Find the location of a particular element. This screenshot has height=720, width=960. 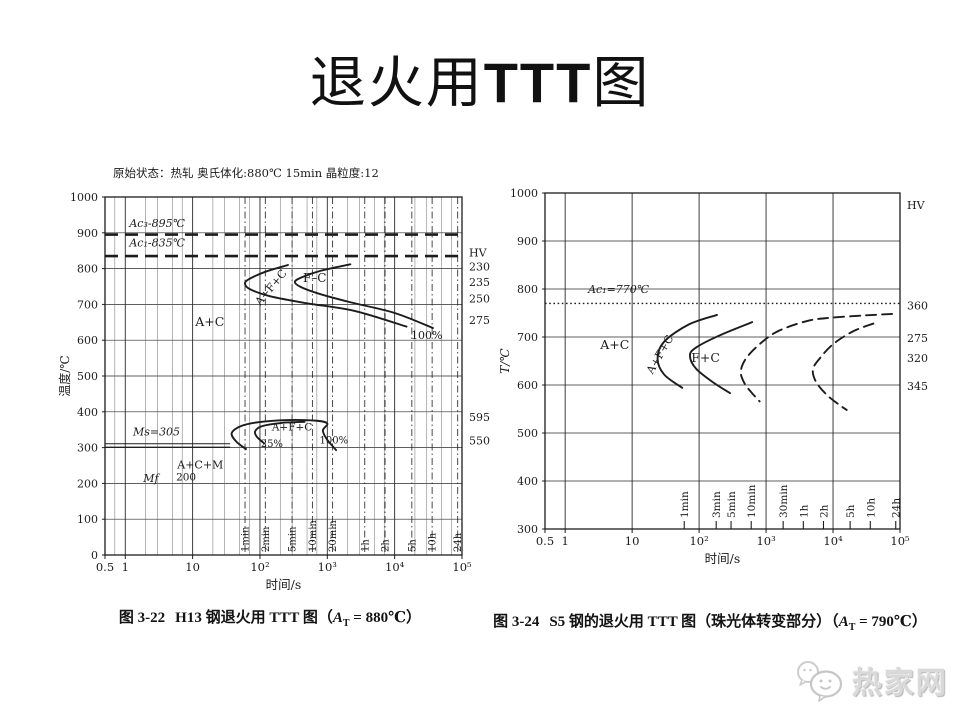

svg-text: Ac₃-895℃ is located at coordinates (156, 223).